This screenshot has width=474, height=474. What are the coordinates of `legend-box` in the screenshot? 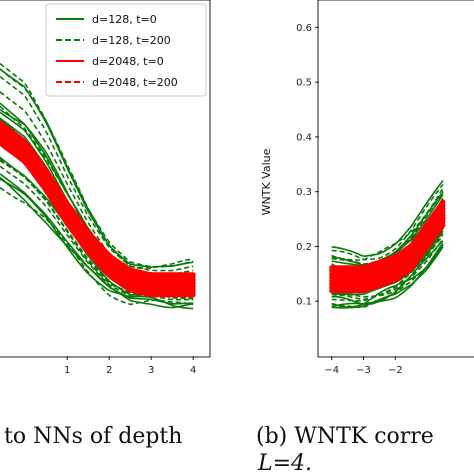 It's located at (126, 50).